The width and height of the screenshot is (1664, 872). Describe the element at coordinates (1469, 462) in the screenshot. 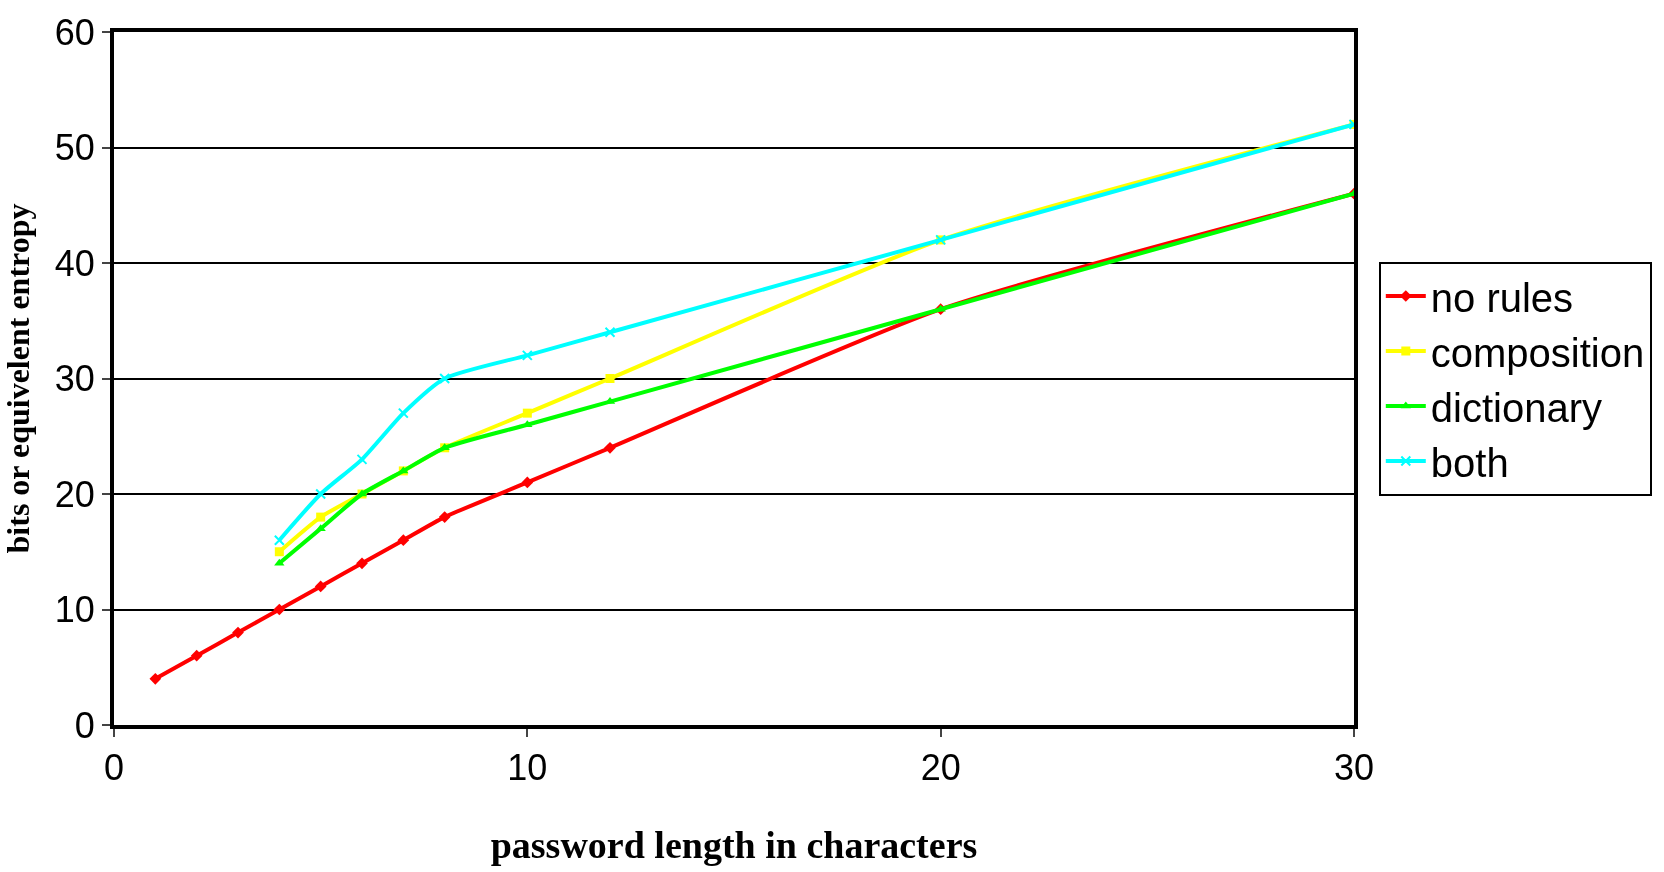

I see `legend-label: both` at that location.